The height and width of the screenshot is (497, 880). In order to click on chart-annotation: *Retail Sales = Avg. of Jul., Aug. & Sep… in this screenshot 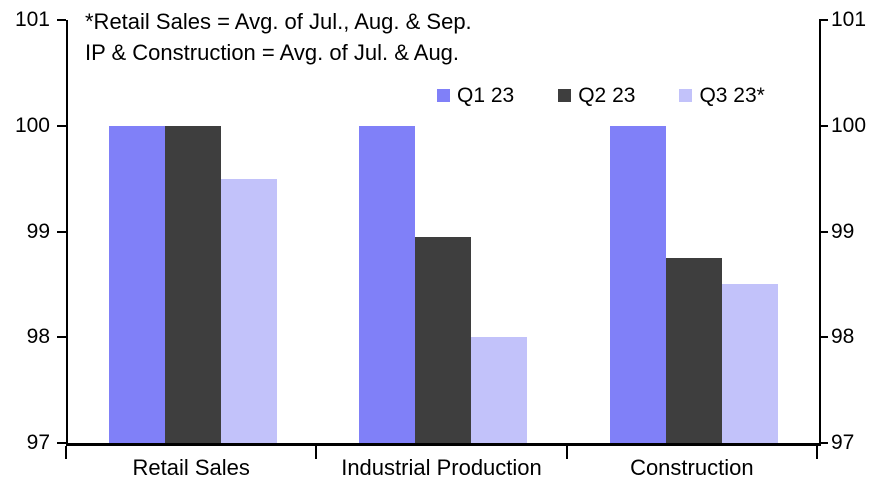, I will do `click(278, 37)`.